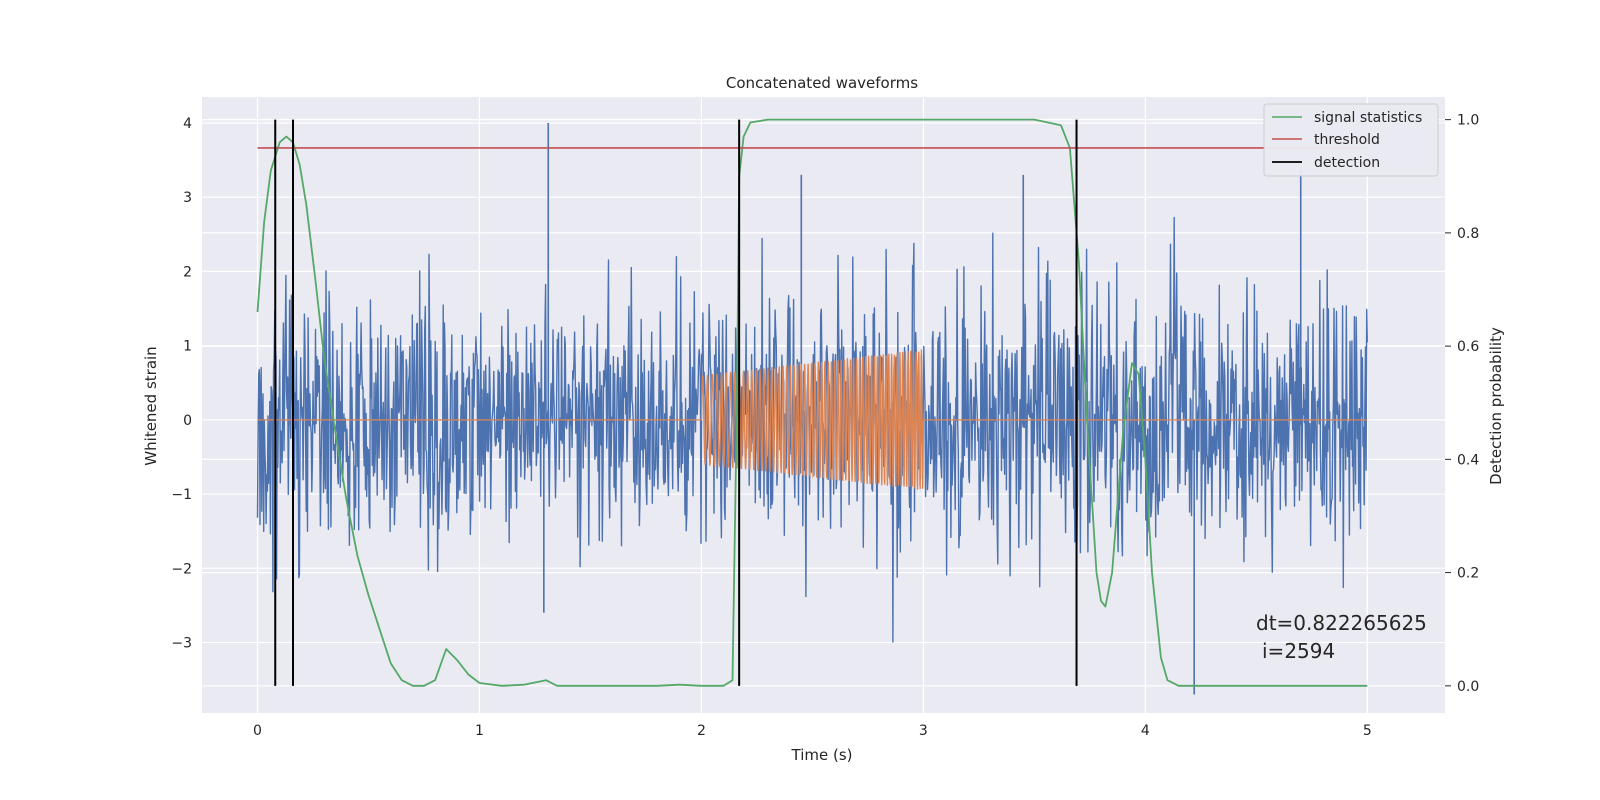  Describe the element at coordinates (1347, 163) in the screenshot. I see `legend-entry-detection: detection` at that location.